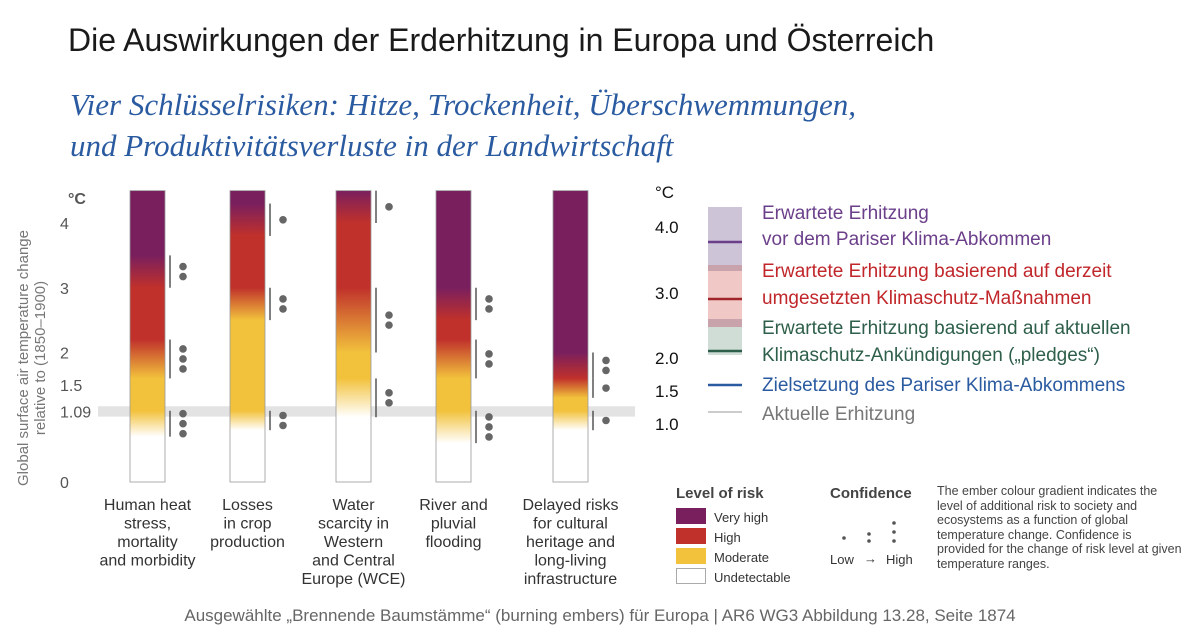 This screenshot has width=1200, height=634. Describe the element at coordinates (353, 579) in the screenshot. I see `category-label-3-line-5: Europe (WCE)` at that location.